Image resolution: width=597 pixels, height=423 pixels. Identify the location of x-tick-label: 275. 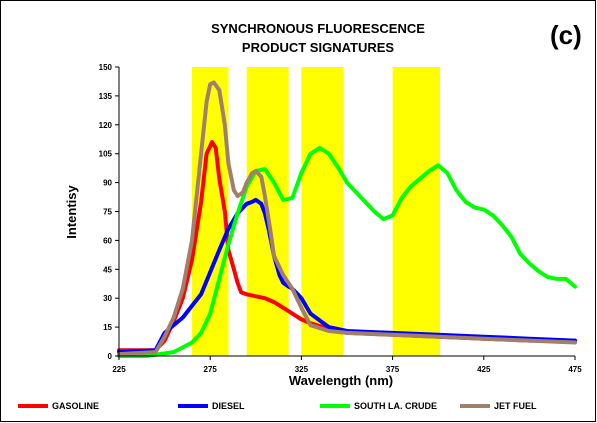
(211, 369).